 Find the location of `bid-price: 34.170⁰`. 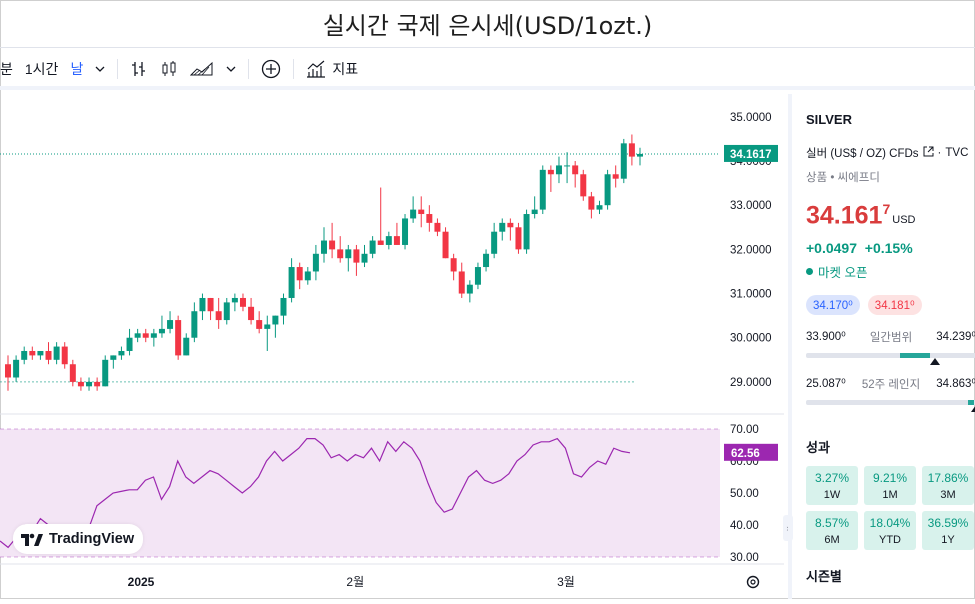

bid-price: 34.170⁰ is located at coordinates (833, 305).